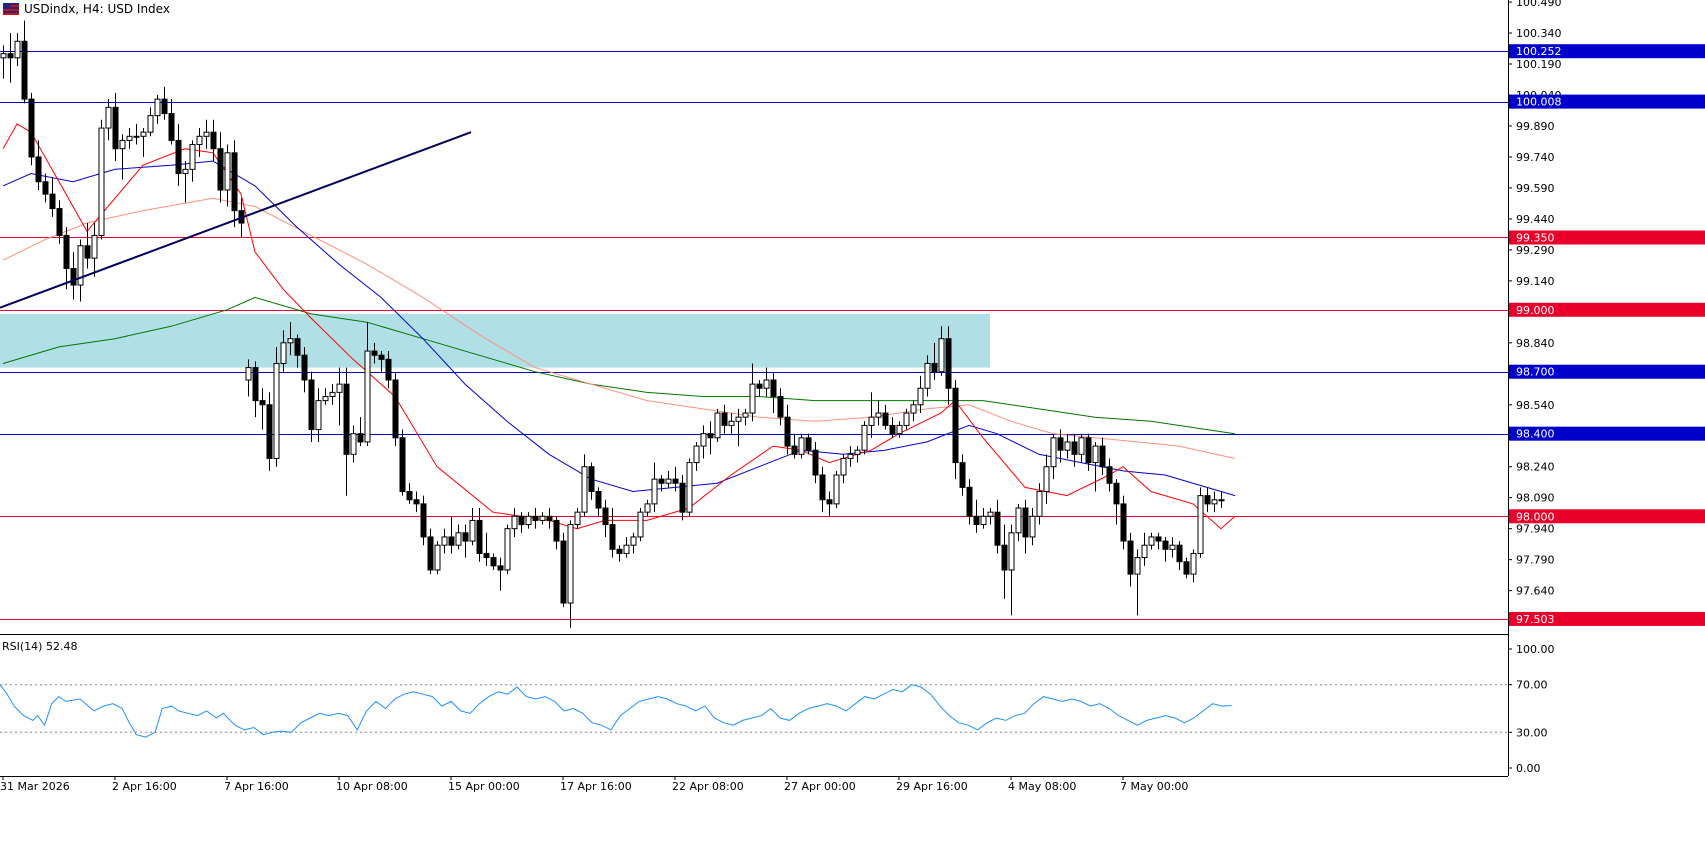 This screenshot has width=1705, height=862. Describe the element at coordinates (495, 340) in the screenshot. I see `price-zone-layer` at that location.